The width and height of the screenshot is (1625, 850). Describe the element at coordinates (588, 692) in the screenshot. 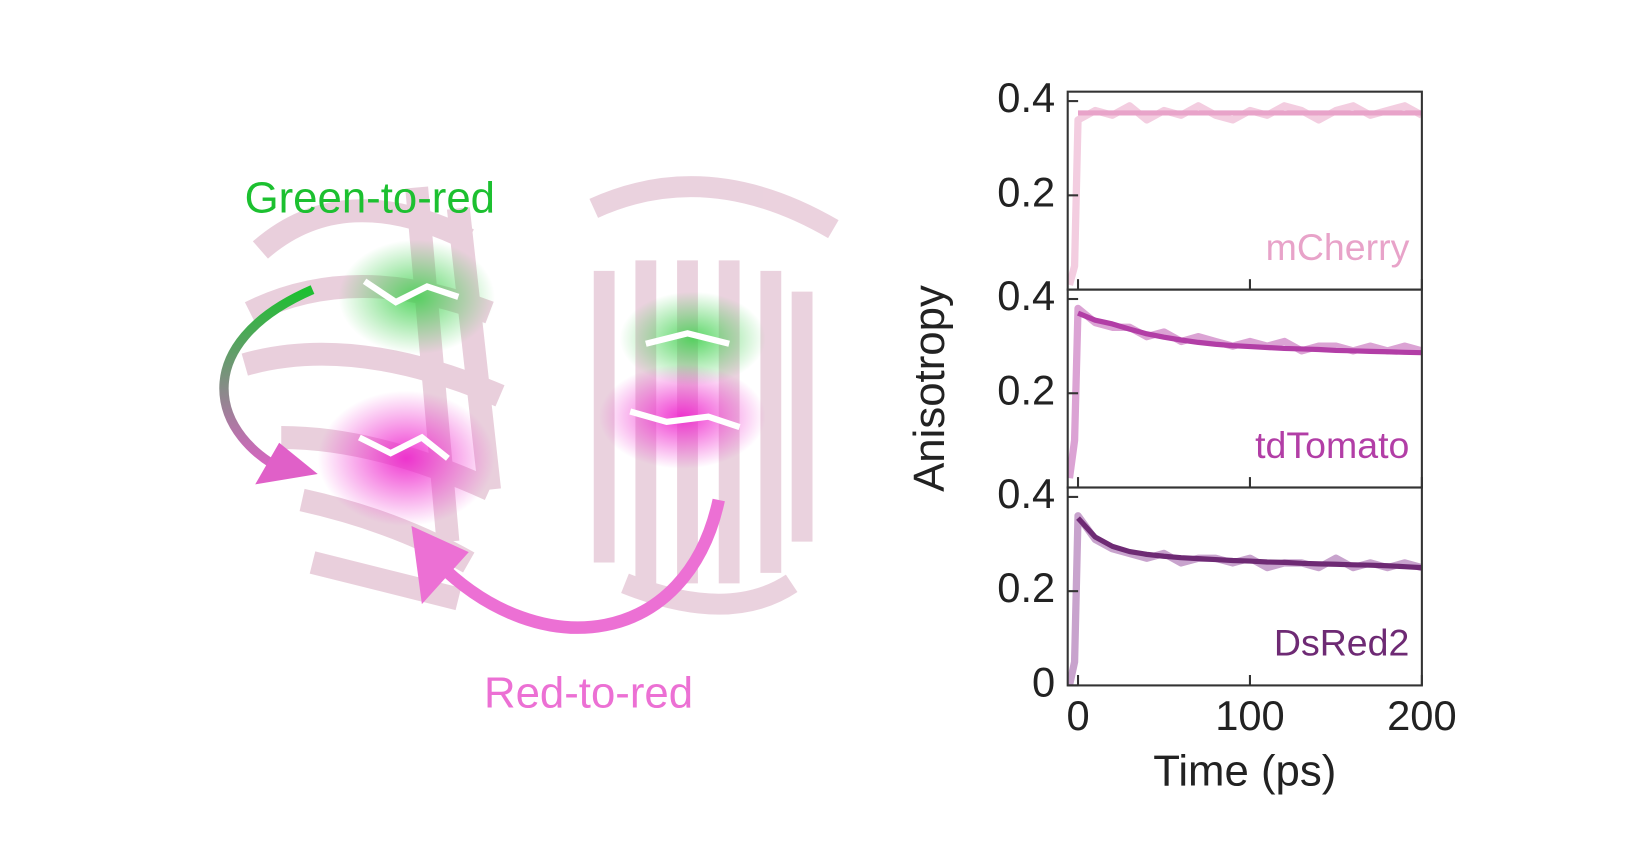

I see `annotation: Red-to-red` at that location.